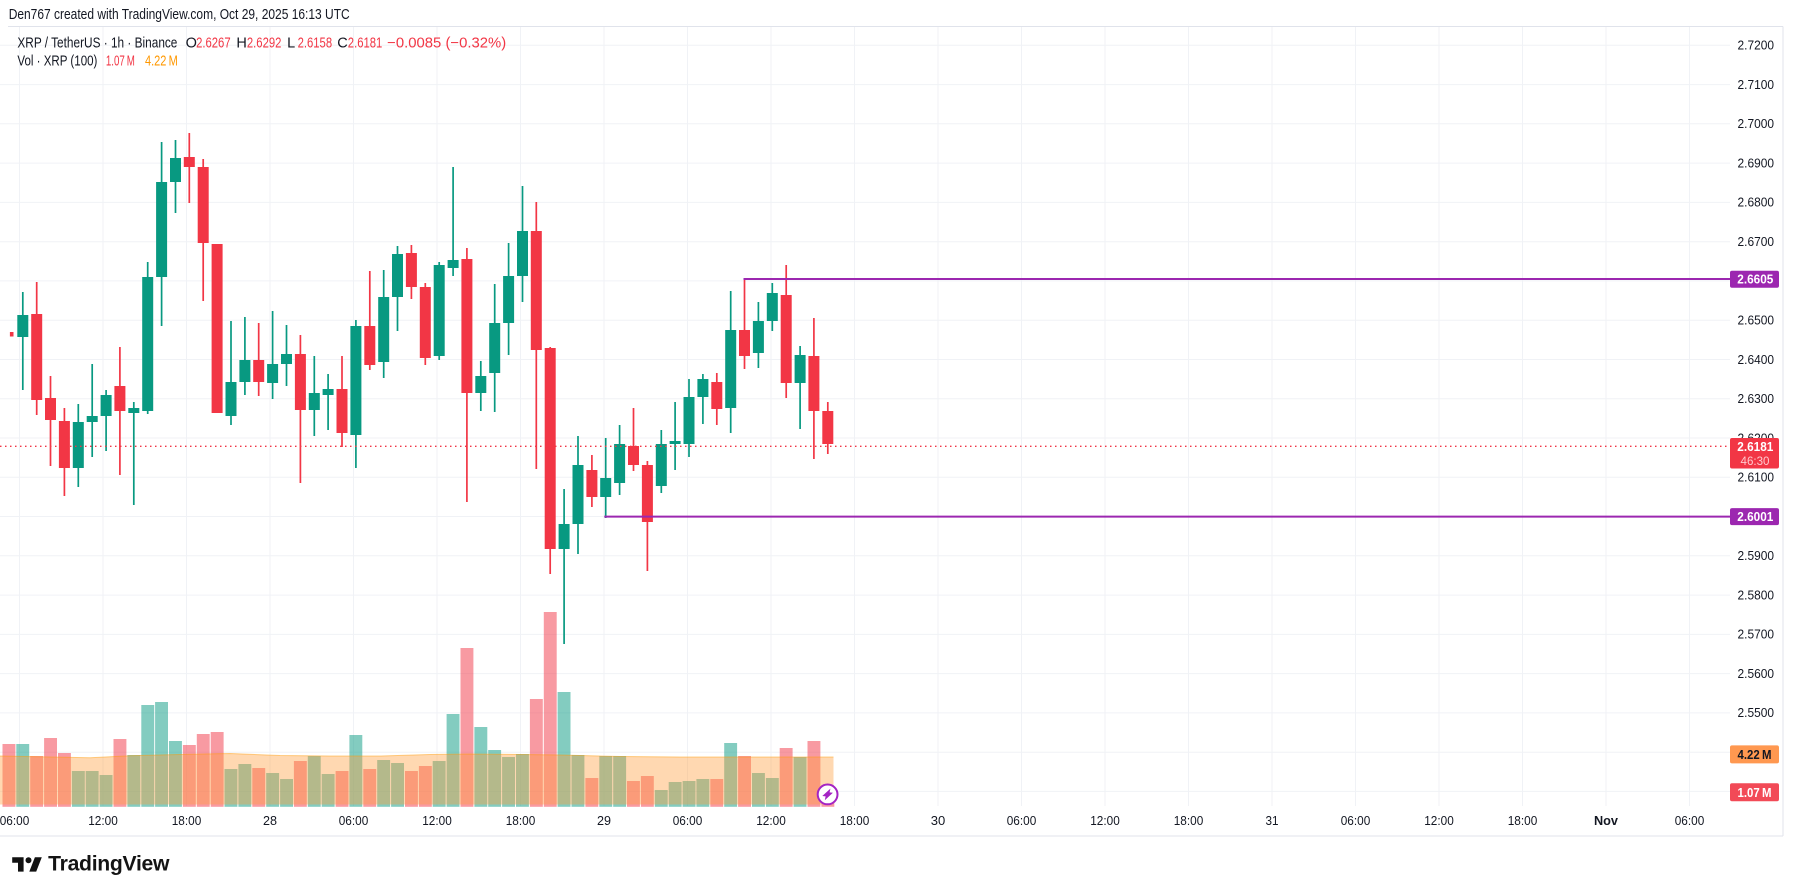  What do you see at coordinates (241, 43) in the screenshot?
I see `svg-text: H` at bounding box center [241, 43].